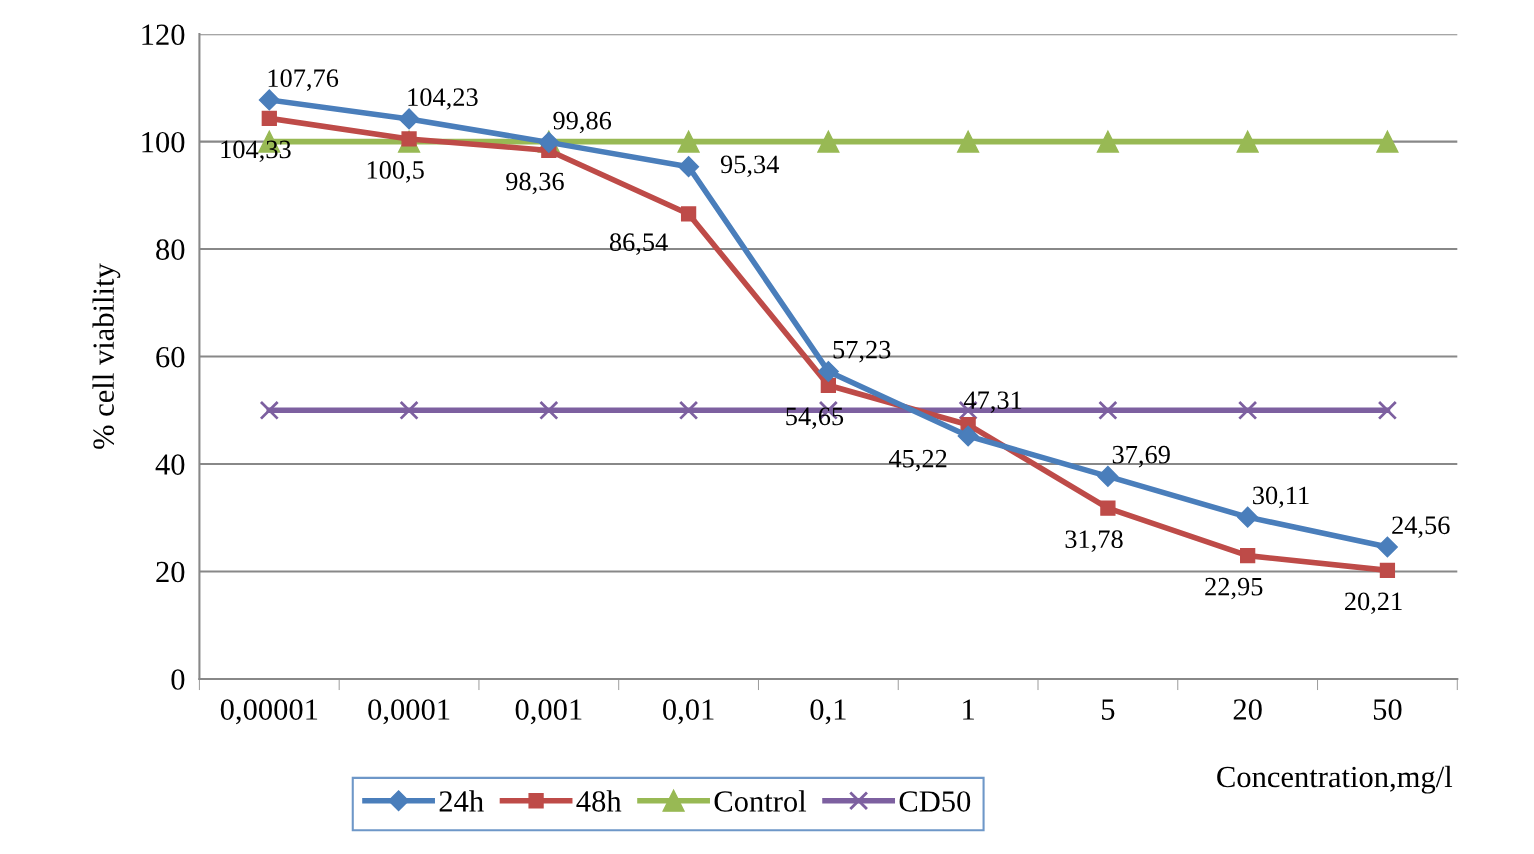 This screenshot has width=1534, height=854. I want to click on data-label: 95,34, so click(749, 166).